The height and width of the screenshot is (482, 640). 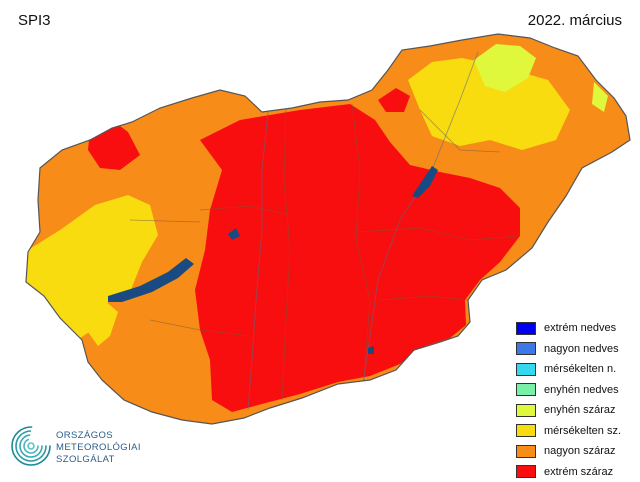 I want to click on logo-text-line1: ORSZÁGOS, so click(x=84, y=435).